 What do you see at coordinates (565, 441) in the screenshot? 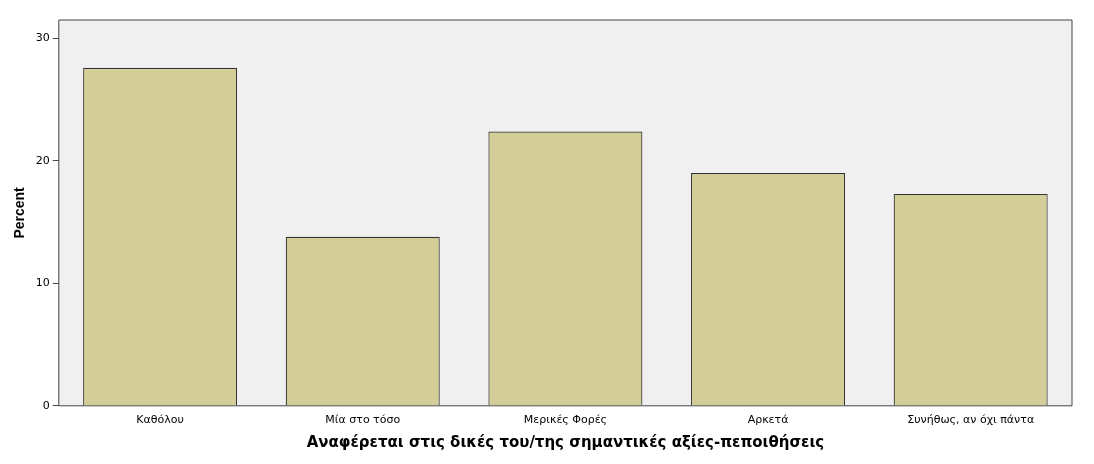
I see `x-axis-title: Αναφέρεται στις δικές του/της σημαντικές αξίες-πεποιθήσεις` at bounding box center [565, 441].